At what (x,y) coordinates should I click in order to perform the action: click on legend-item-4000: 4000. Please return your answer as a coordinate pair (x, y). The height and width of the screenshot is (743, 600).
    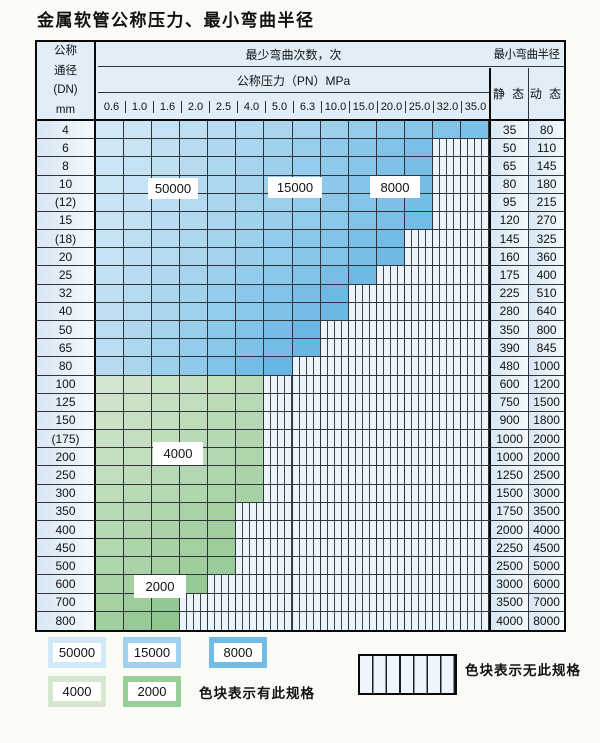
    Looking at the image, I should click on (77, 691).